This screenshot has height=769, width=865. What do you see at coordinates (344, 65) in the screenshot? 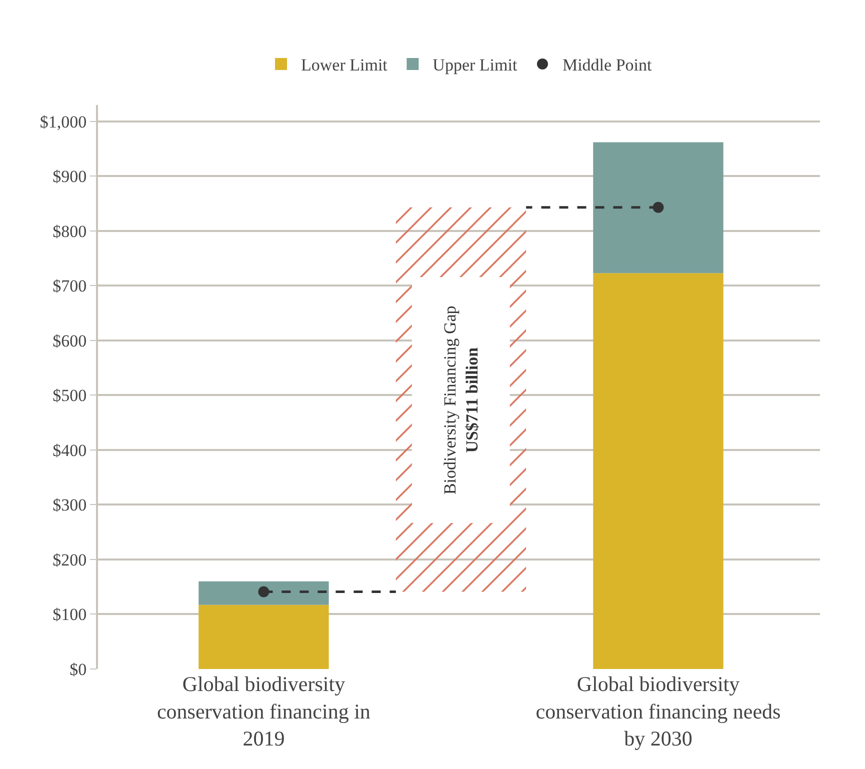
I see `legend-label: Lower Limit` at bounding box center [344, 65].